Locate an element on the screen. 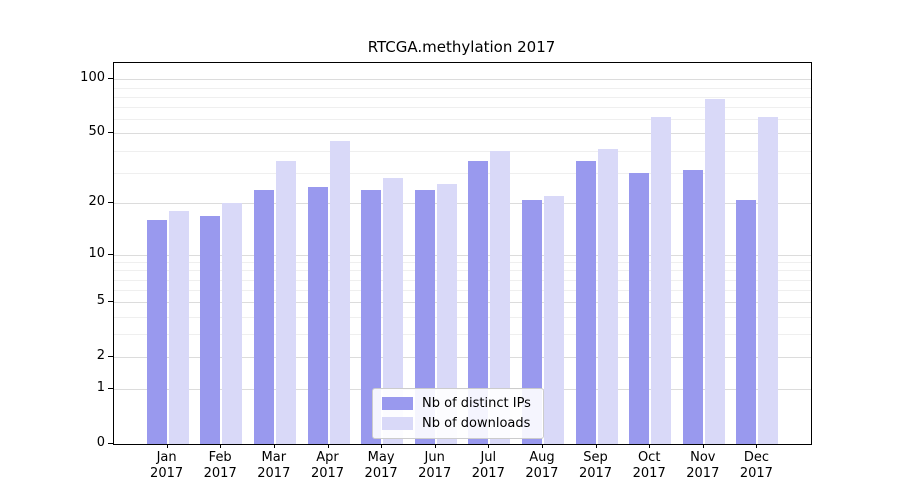  bar-jun-ips is located at coordinates (424, 316).